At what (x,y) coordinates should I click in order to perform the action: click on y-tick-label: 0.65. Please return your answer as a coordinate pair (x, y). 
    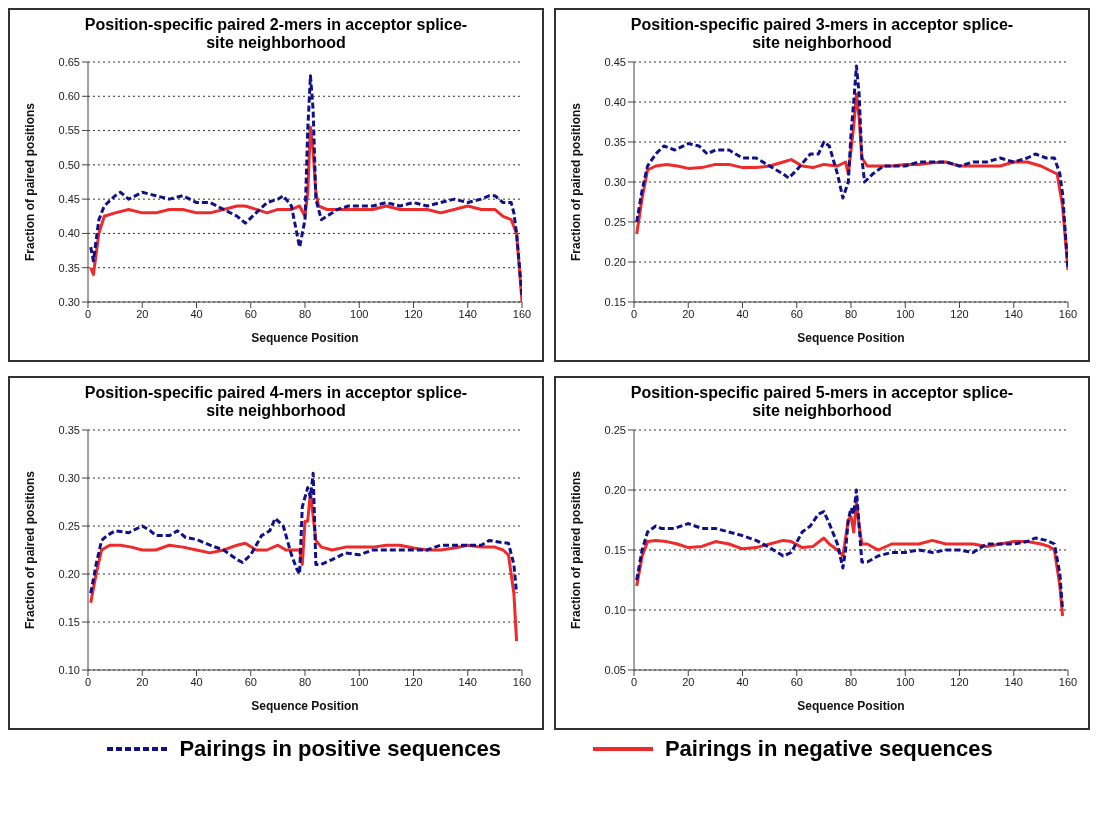
    Looking at the image, I should click on (69, 61).